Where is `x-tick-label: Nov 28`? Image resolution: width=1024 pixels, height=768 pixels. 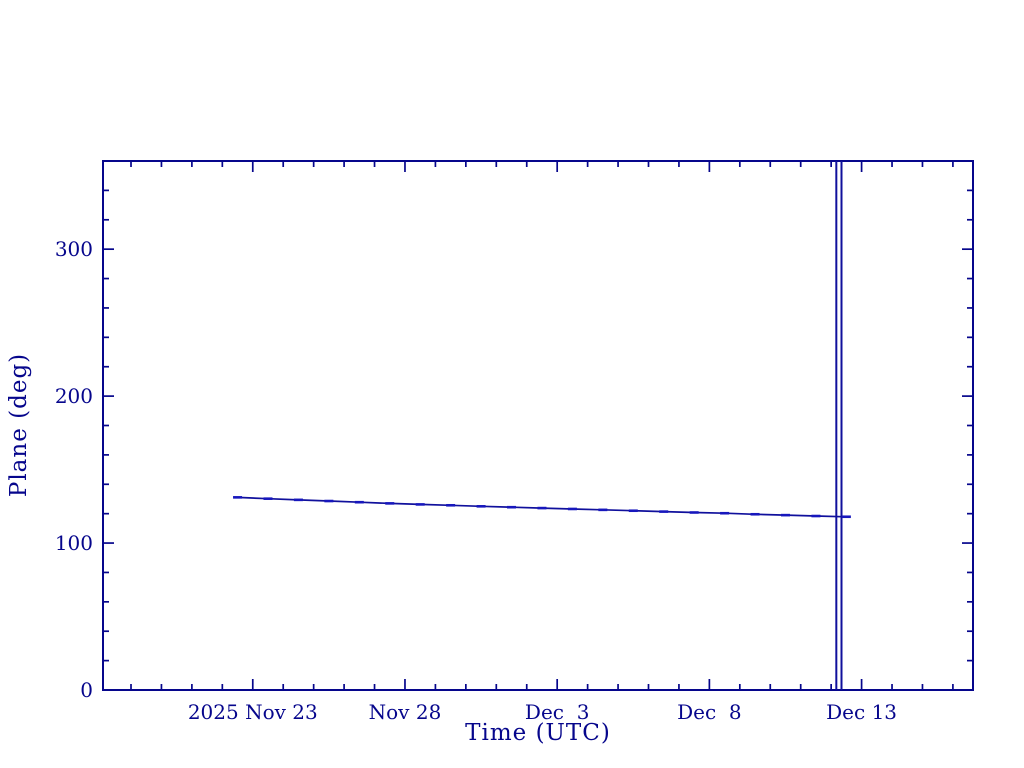 x-tick-label: Nov 28 is located at coordinates (405, 712).